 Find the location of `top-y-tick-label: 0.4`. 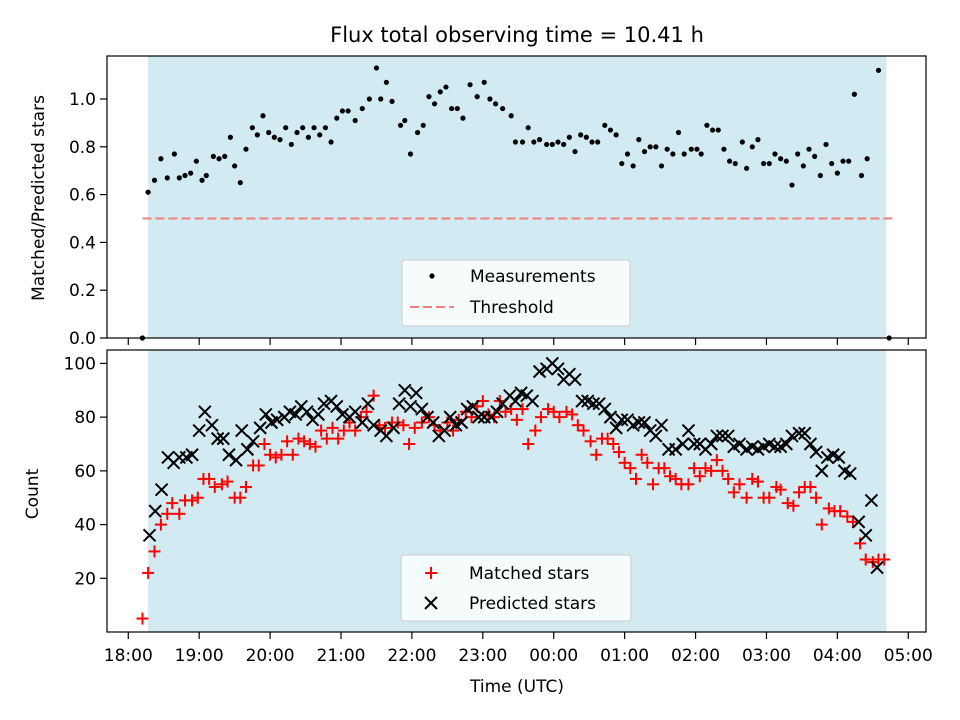

top-y-tick-label: 0.4 is located at coordinates (82, 243).